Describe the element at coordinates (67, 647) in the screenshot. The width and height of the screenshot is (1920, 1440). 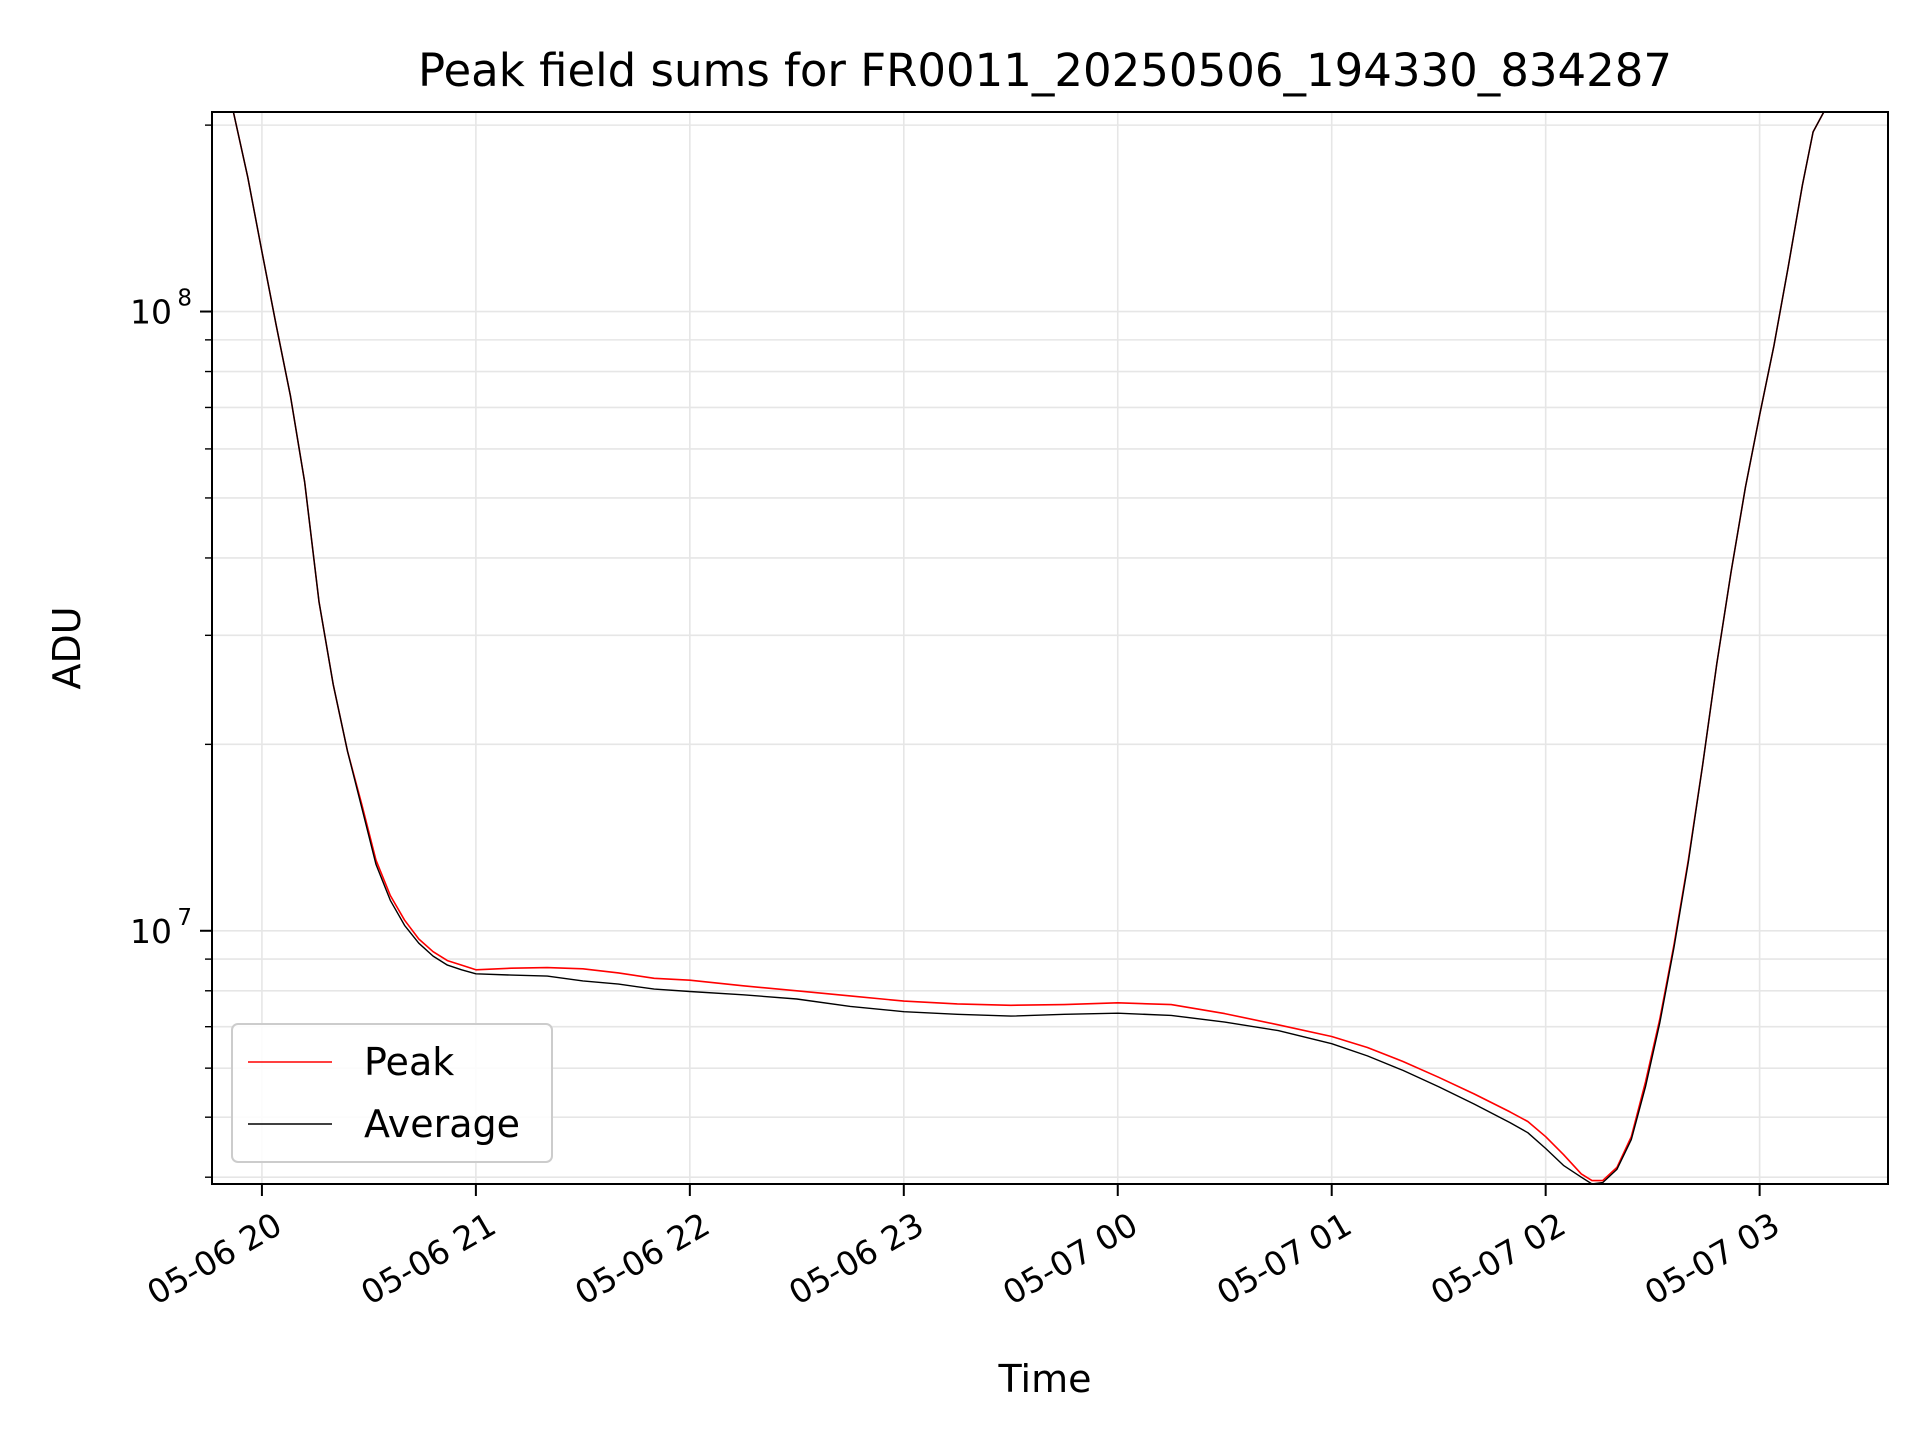
I see `y-axis-label: ADU` at that location.